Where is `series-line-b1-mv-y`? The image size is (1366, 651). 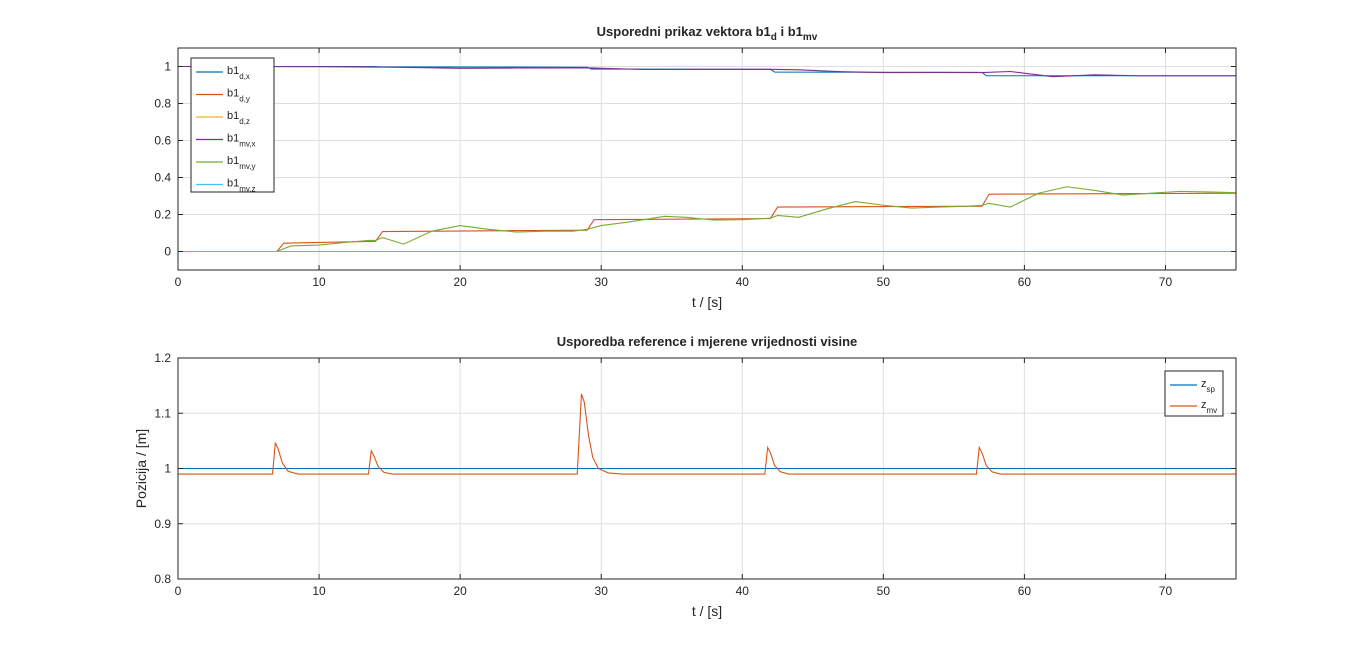
series-line-b1-mv-y is located at coordinates (756, 219).